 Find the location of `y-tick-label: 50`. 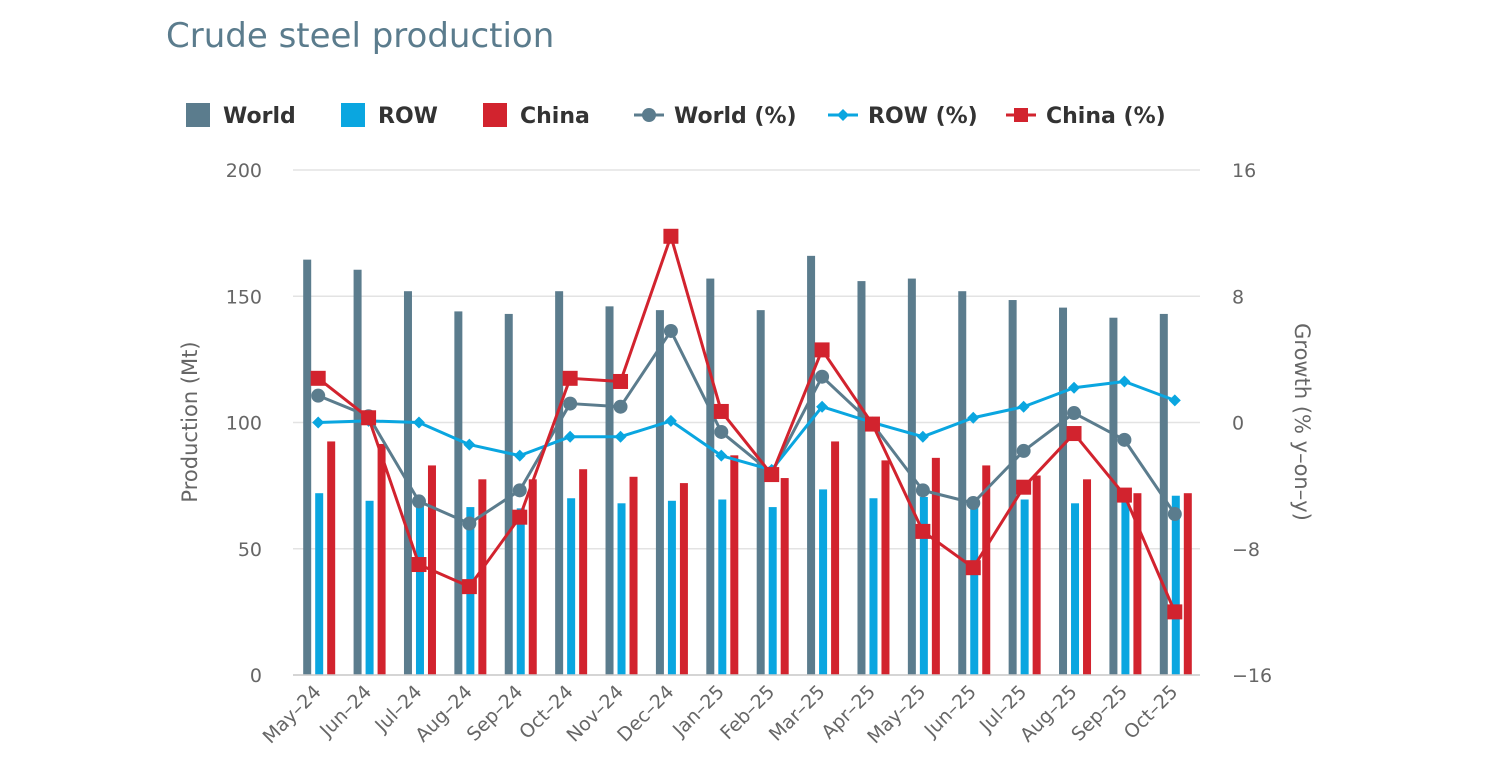

y-tick-label: 50 is located at coordinates (250, 550).